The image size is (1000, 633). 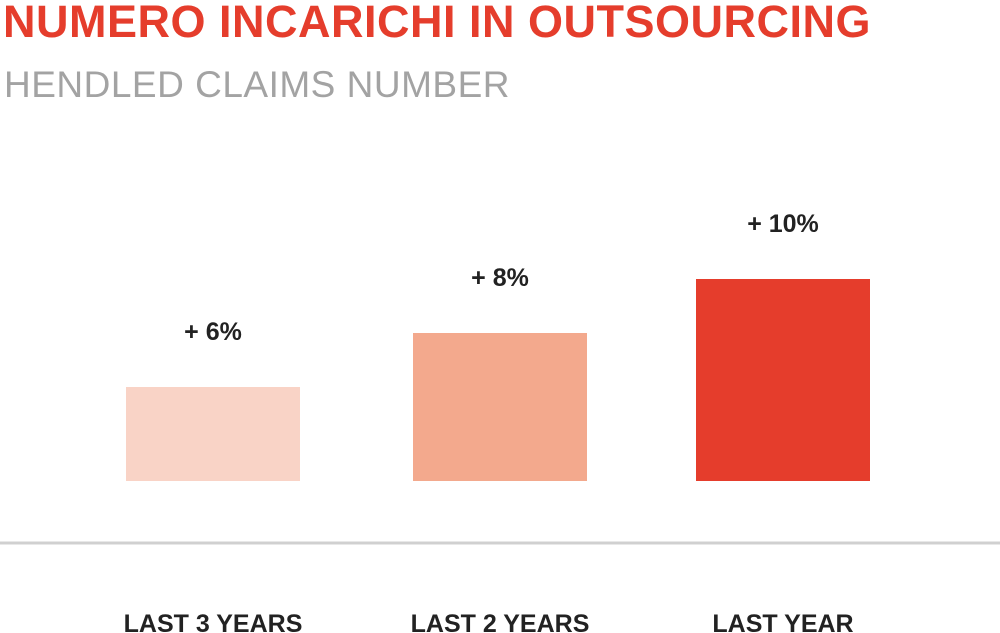 What do you see at coordinates (437, 23) in the screenshot?
I see `chart-title: NUMERO INCARICHI IN OUTSOURCING` at bounding box center [437, 23].